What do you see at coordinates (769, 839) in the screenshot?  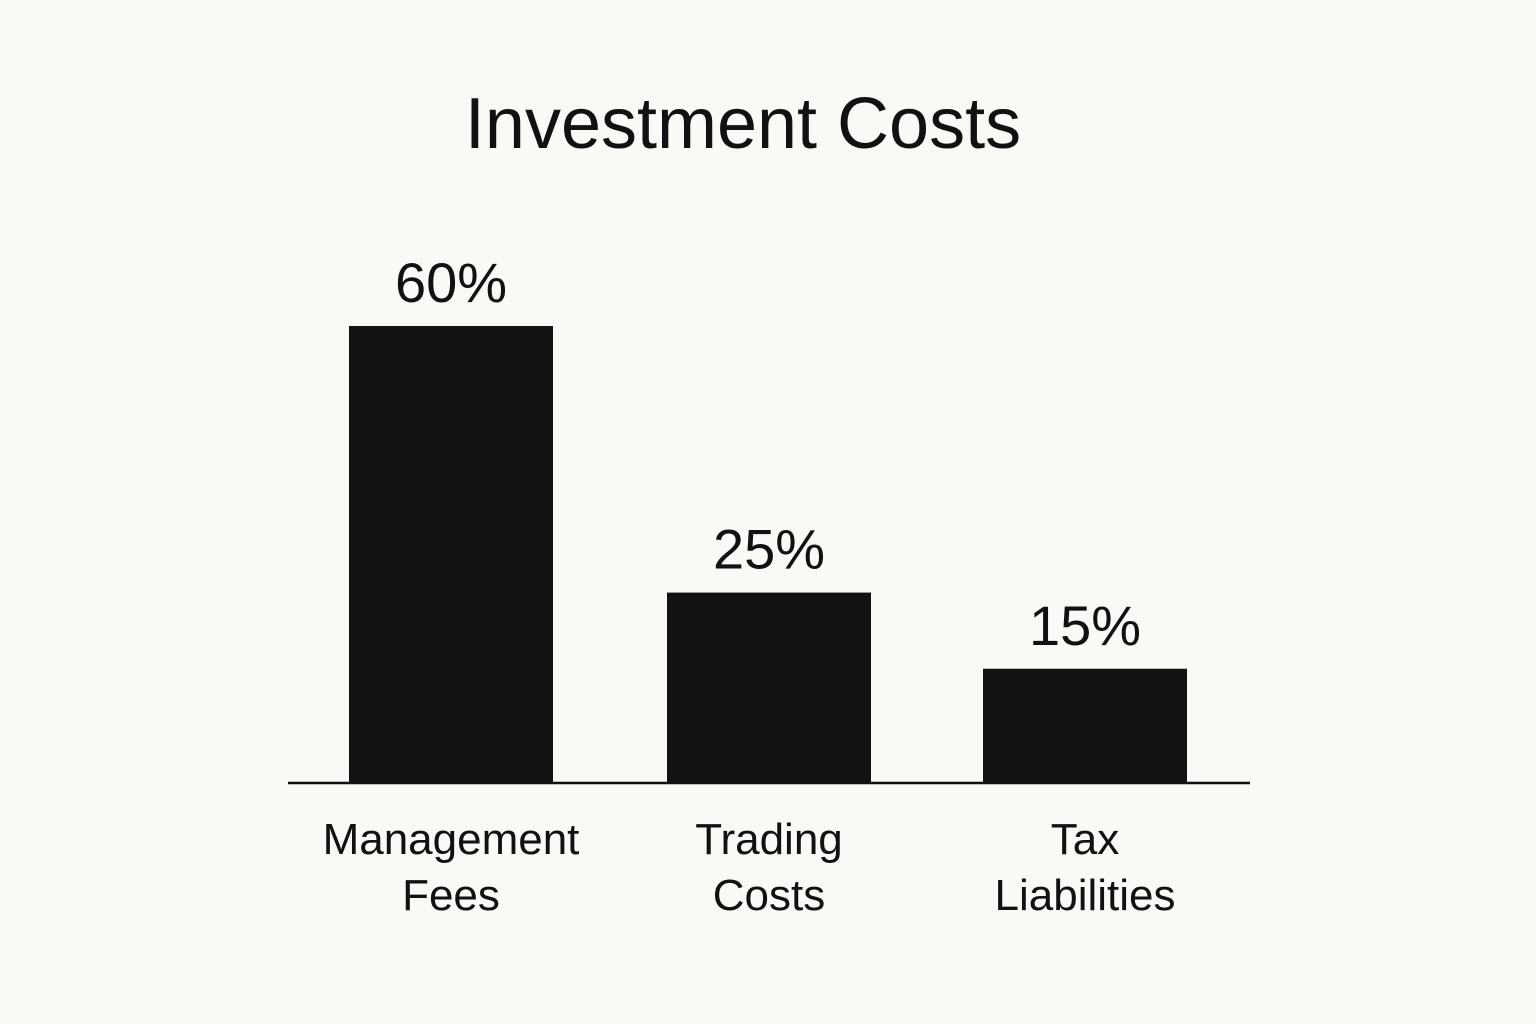 I see `category-label-1-line-0: Trading` at bounding box center [769, 839].